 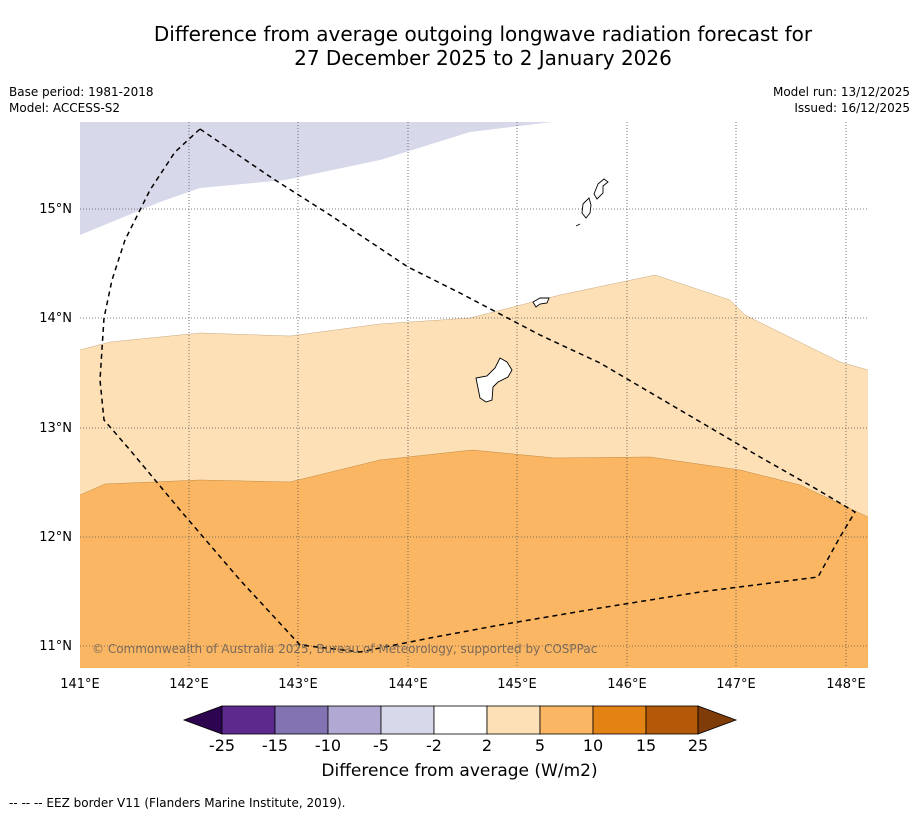 I want to click on difference-region-minus5-to-minus2, so click(x=316, y=178).